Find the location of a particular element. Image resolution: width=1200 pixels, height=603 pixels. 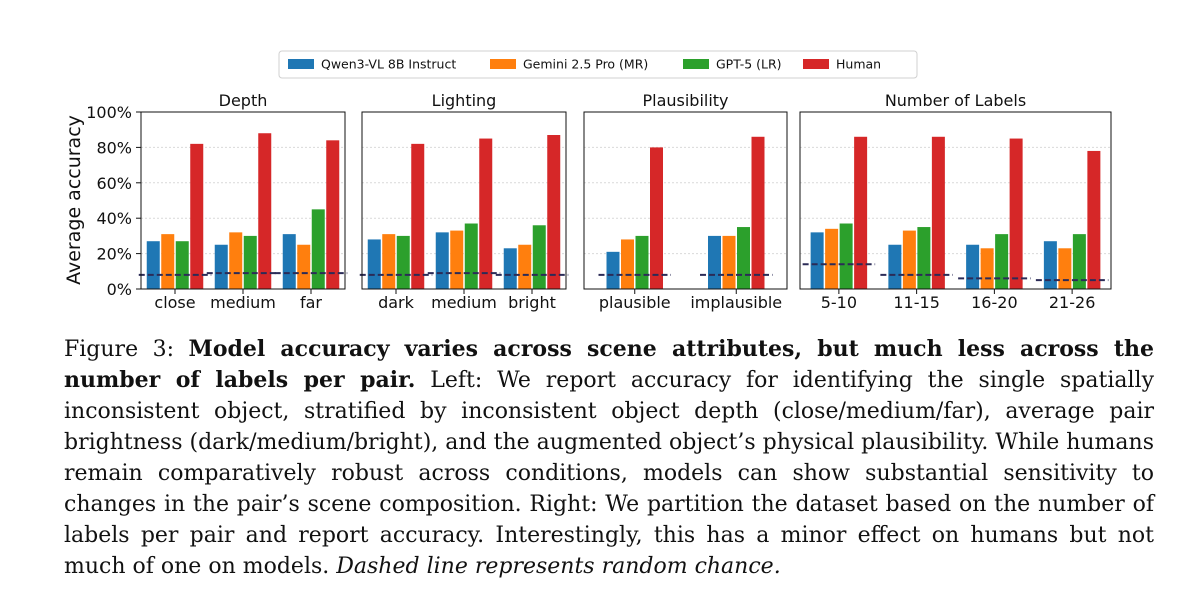

x-tick-label: far is located at coordinates (311, 302).